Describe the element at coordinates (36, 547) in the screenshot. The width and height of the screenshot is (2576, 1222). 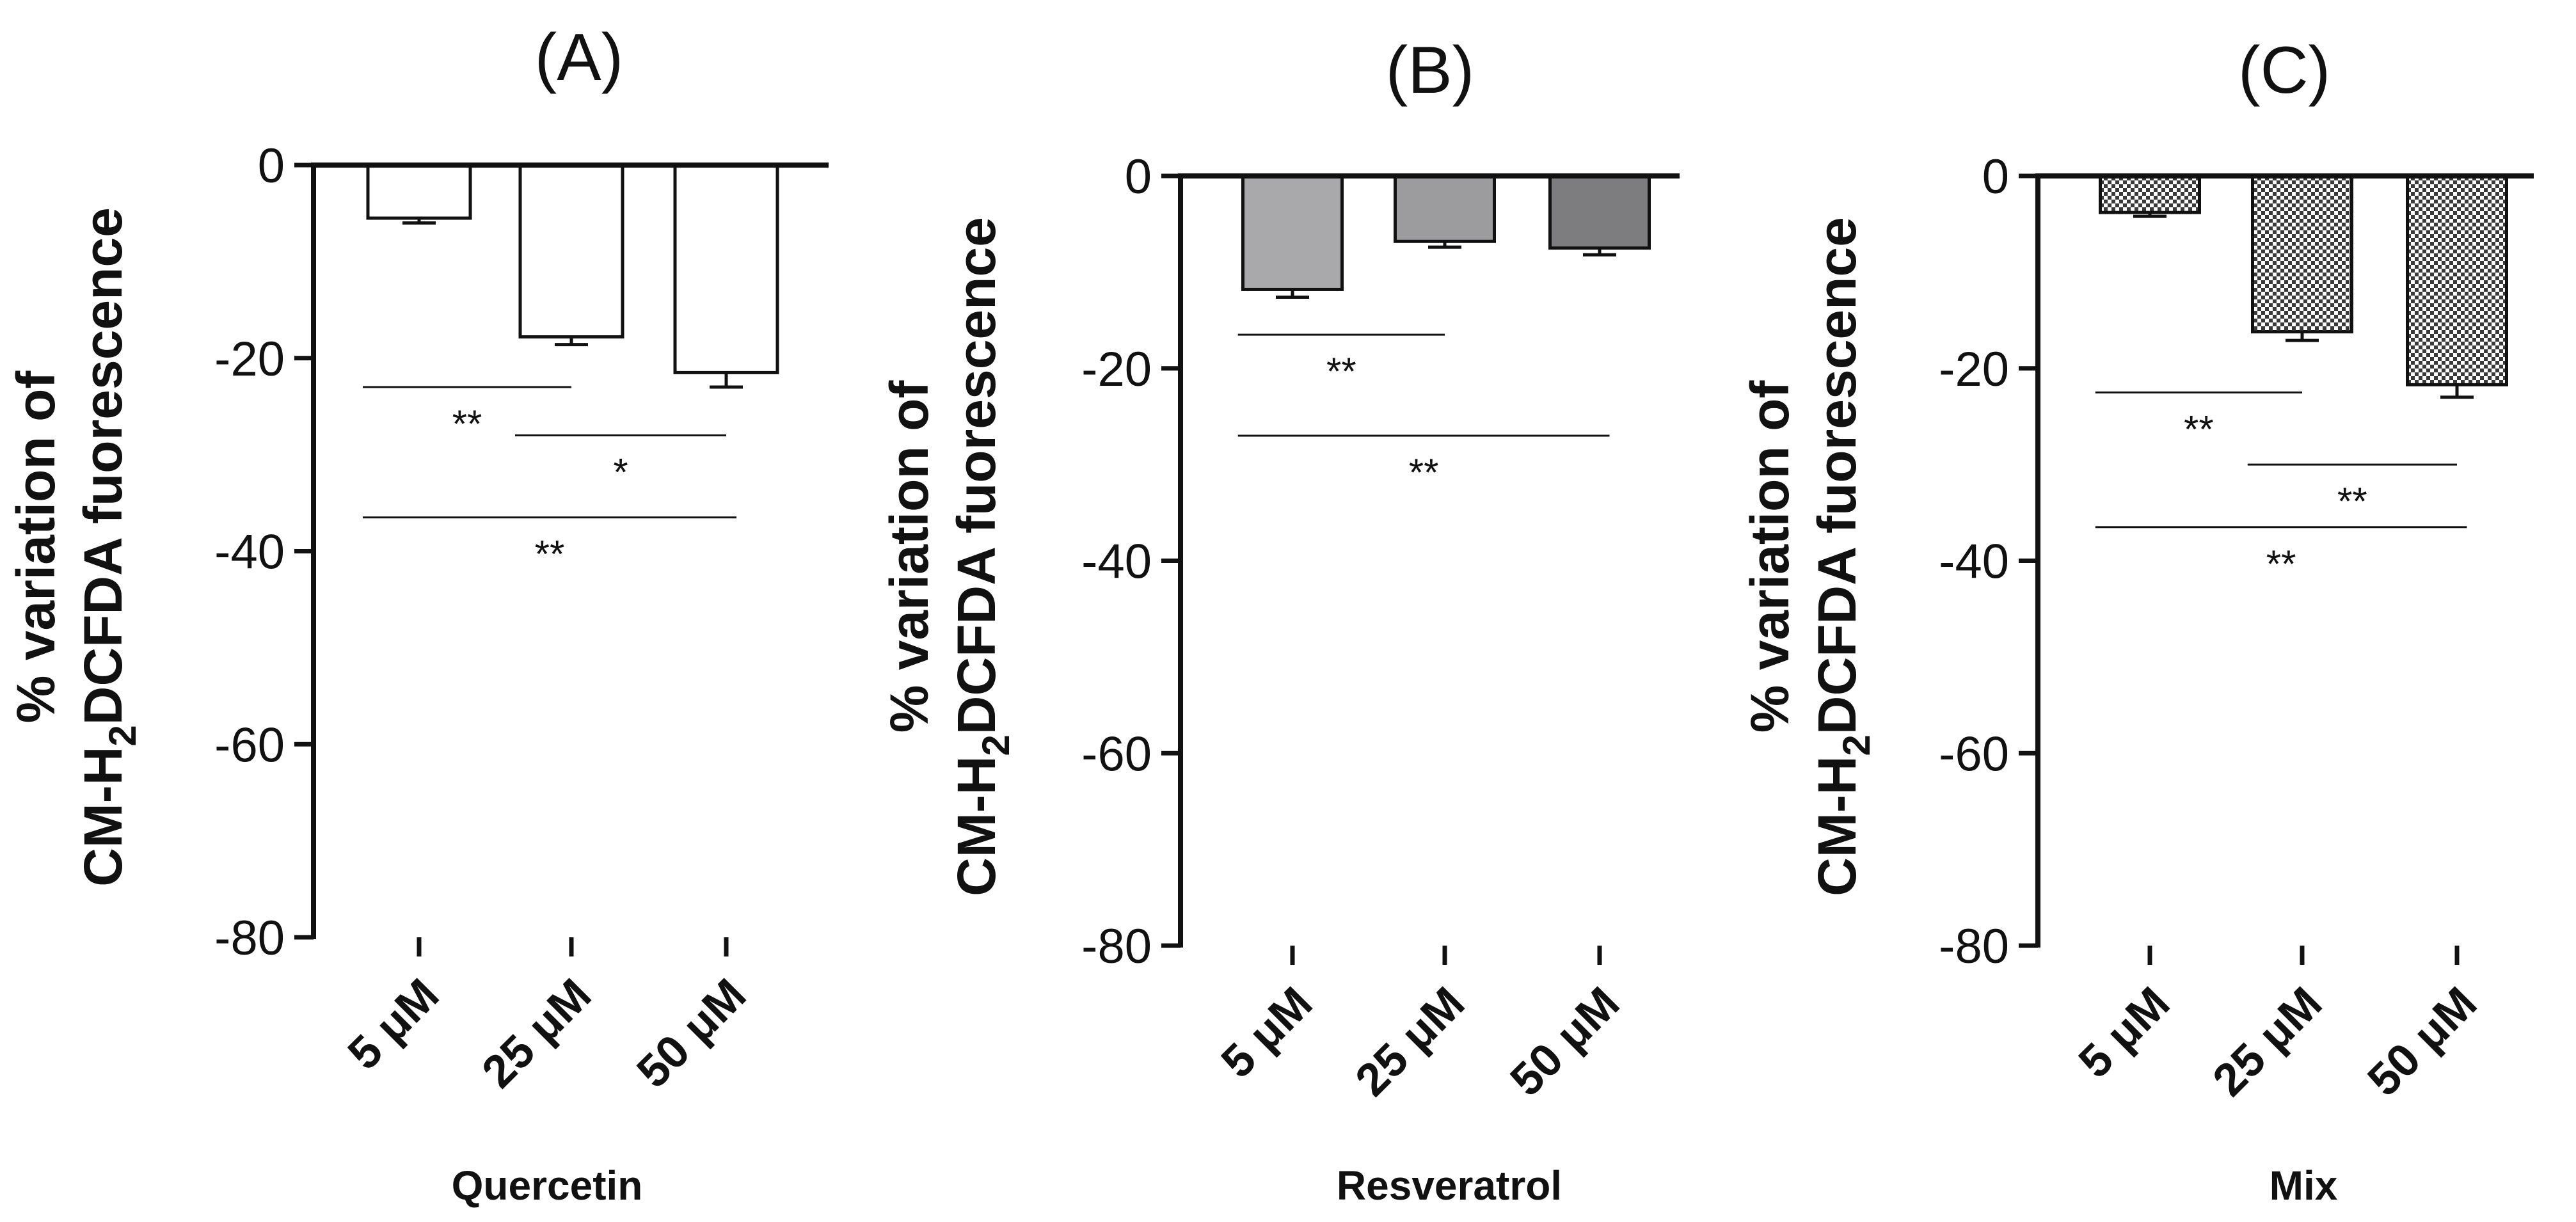
I see `y-axis-label-line1-a: % variation of` at that location.